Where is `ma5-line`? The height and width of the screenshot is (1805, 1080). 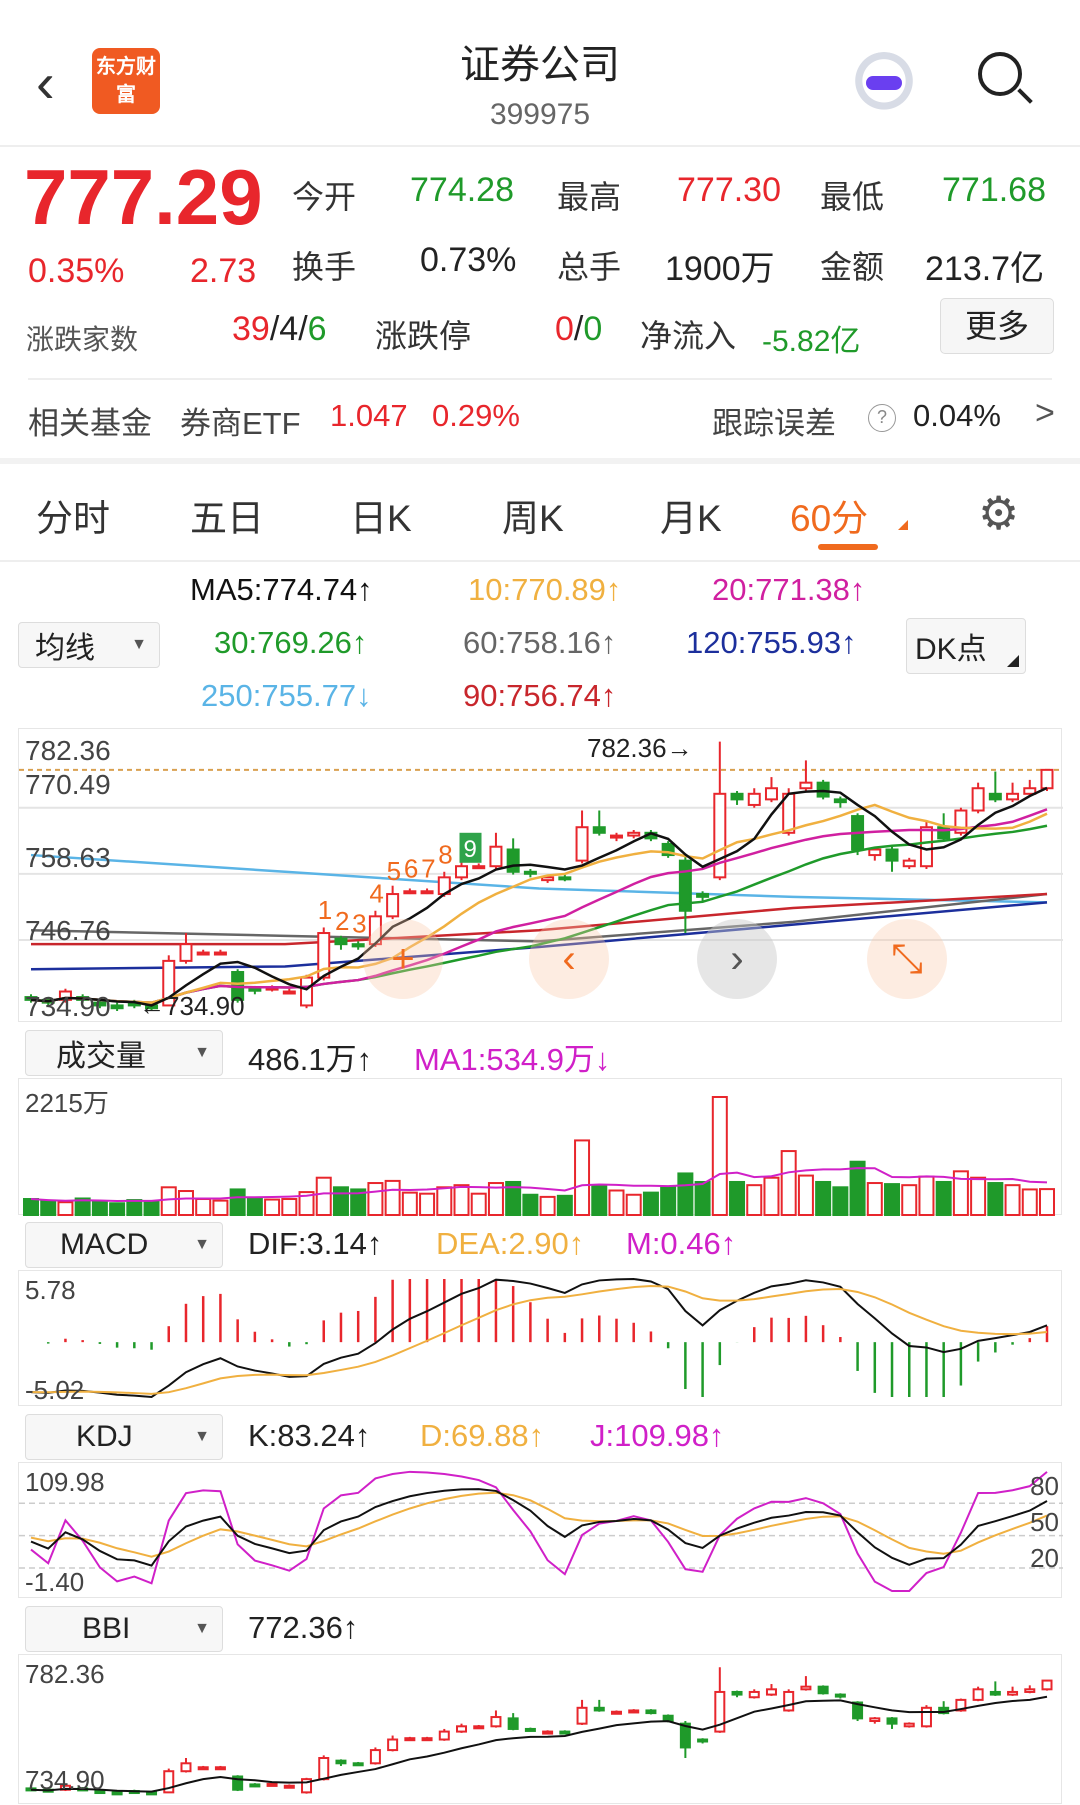
ma5-line is located at coordinates (539, 896).